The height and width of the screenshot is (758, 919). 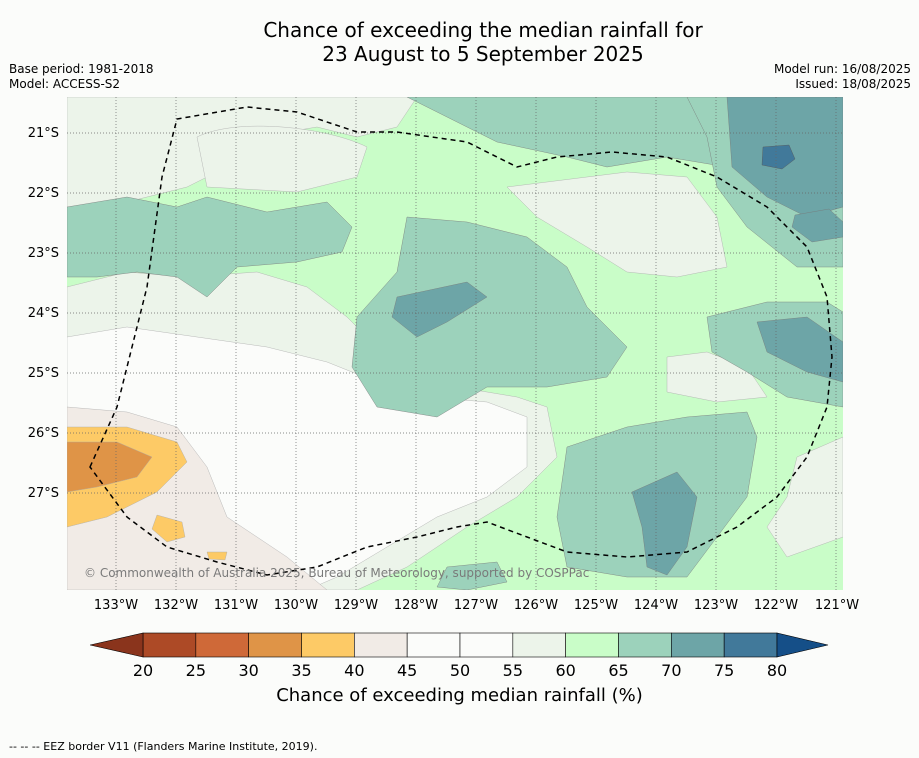 I want to click on colorbar-tick-label: 80, so click(x=777, y=670).